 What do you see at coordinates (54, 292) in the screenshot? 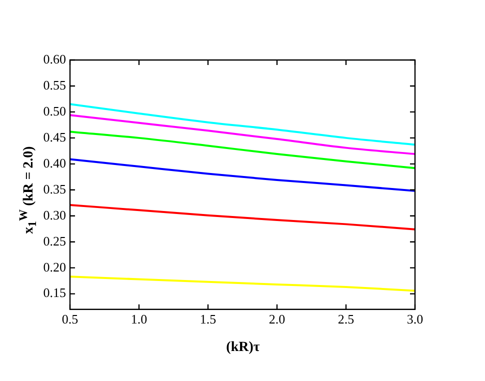
I see `y-tick-label: 0.15` at bounding box center [54, 292].